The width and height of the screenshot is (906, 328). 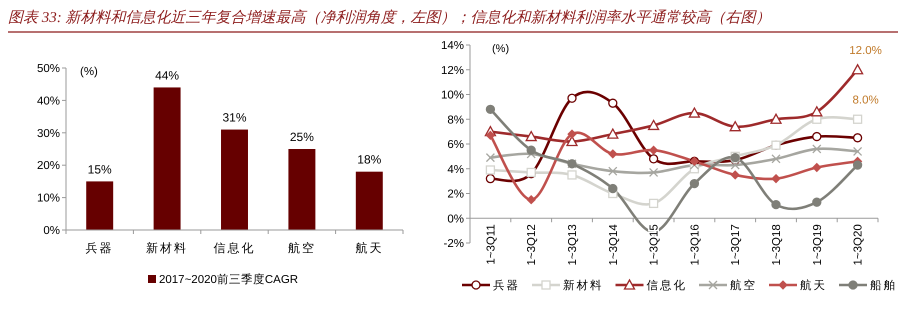 I want to click on y-tick-label: 8%, so click(x=455, y=120).